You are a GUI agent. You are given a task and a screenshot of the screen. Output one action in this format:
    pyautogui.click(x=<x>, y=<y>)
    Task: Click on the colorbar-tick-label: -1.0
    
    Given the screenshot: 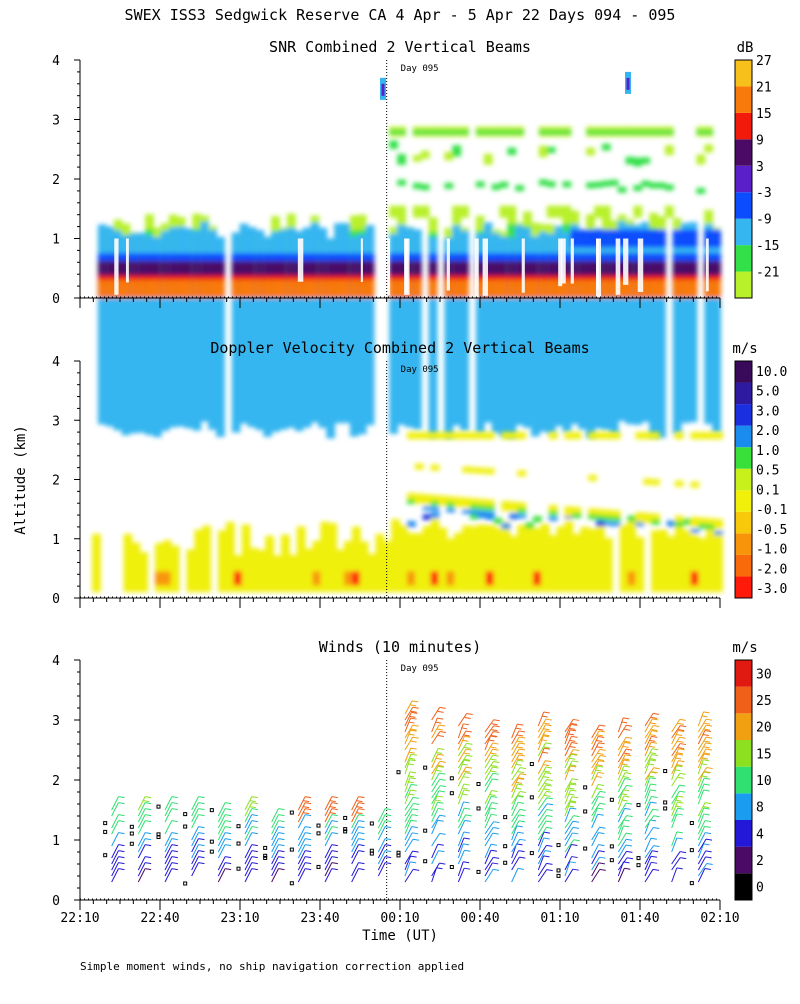 What is the action you would take?
    pyautogui.click(x=771, y=550)
    